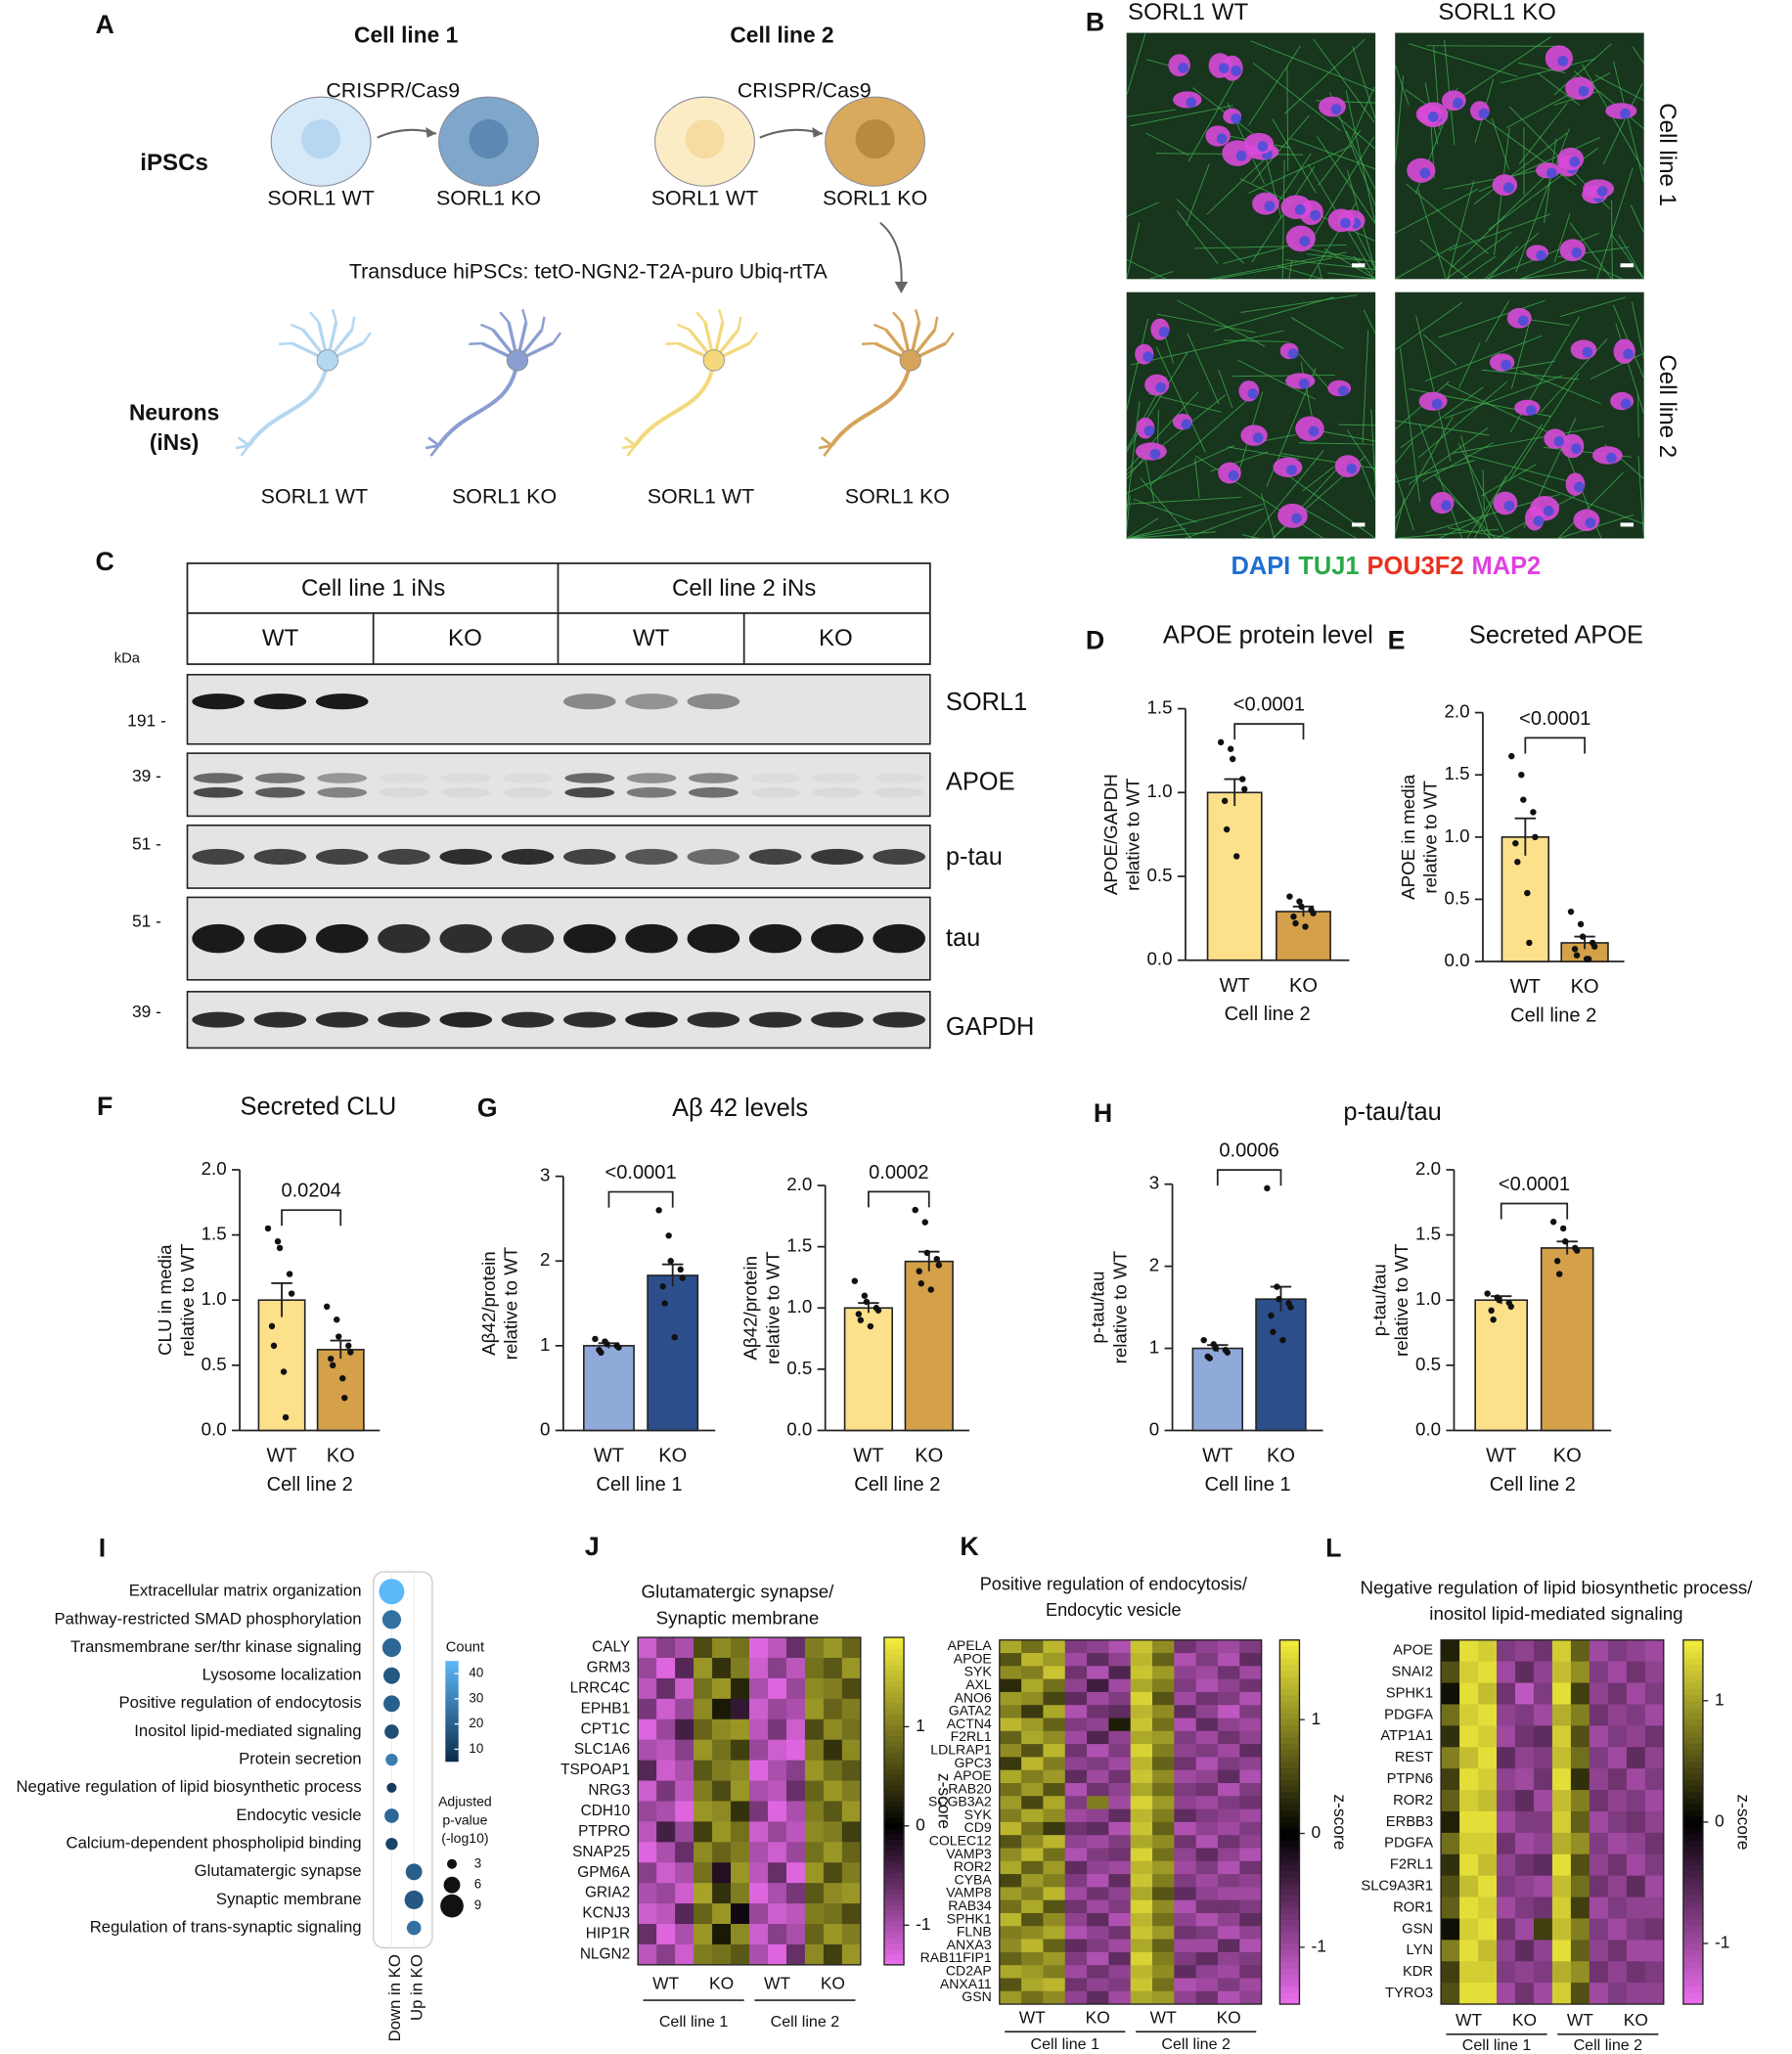 The height and width of the screenshot is (2054, 1792). What do you see at coordinates (970, 1905) in the screenshot?
I see `gene-label: RAB34` at bounding box center [970, 1905].